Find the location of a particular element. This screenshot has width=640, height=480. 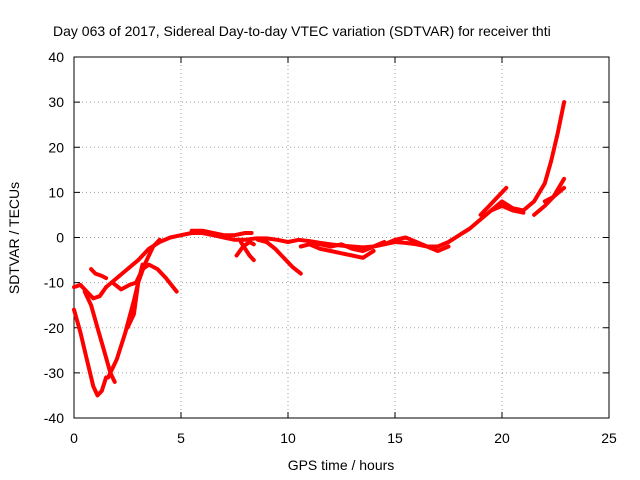

x-tick-label: 10 is located at coordinates (288, 438).